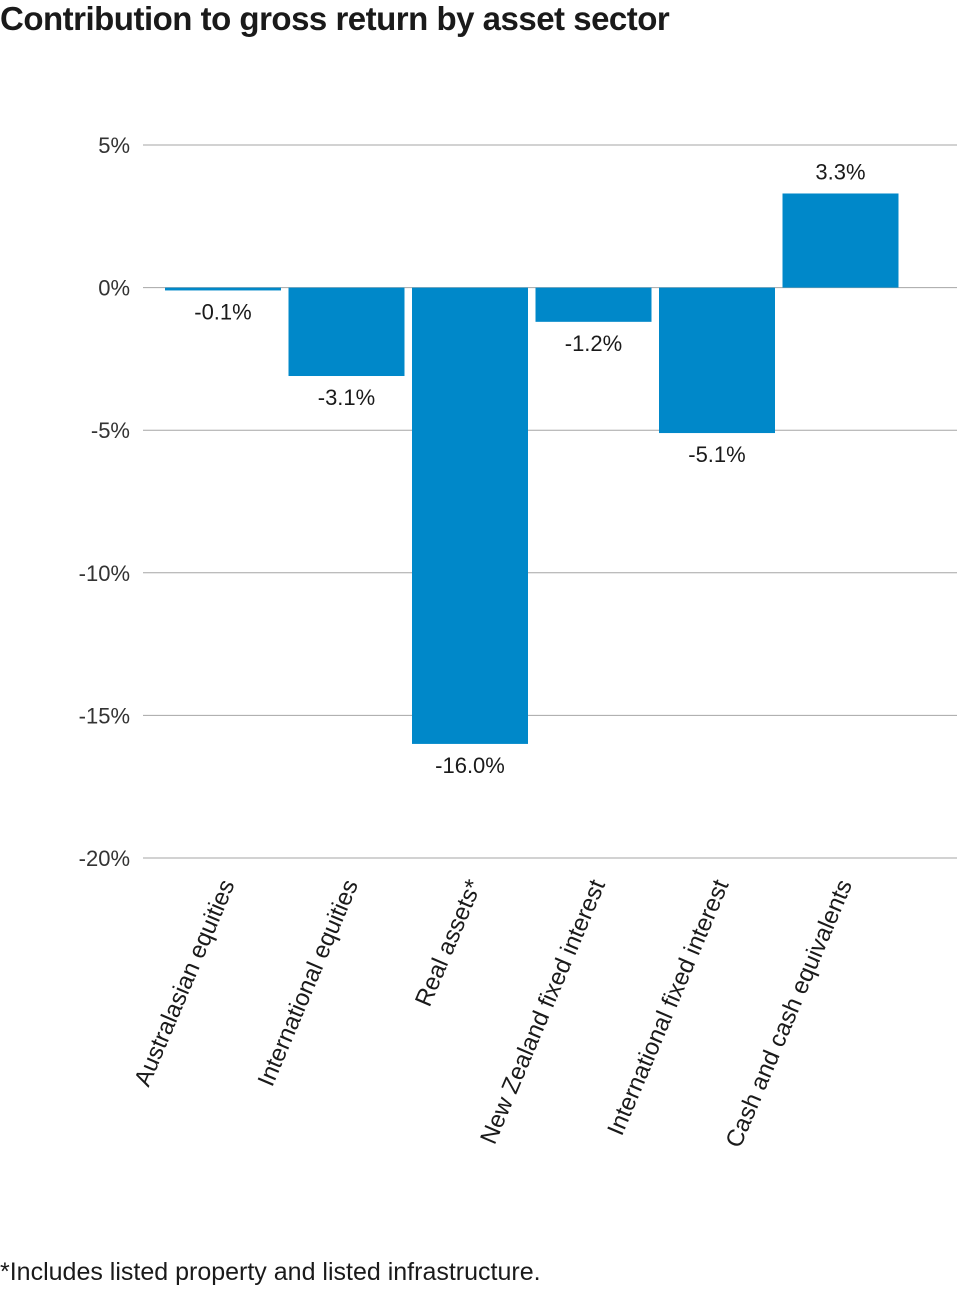 Image resolution: width=957 pixels, height=1292 pixels. I want to click on category-label: Real assets*, so click(448, 943).